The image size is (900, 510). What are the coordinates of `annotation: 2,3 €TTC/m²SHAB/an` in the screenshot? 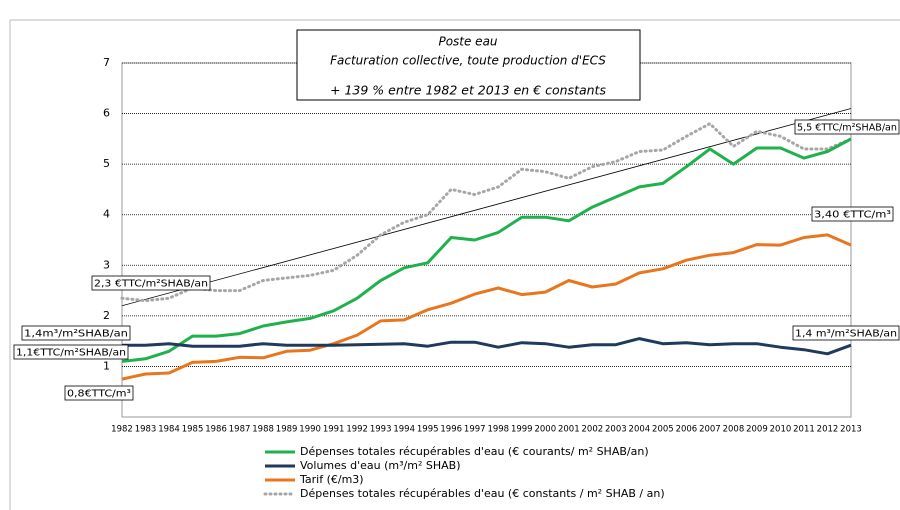 It's located at (151, 284).